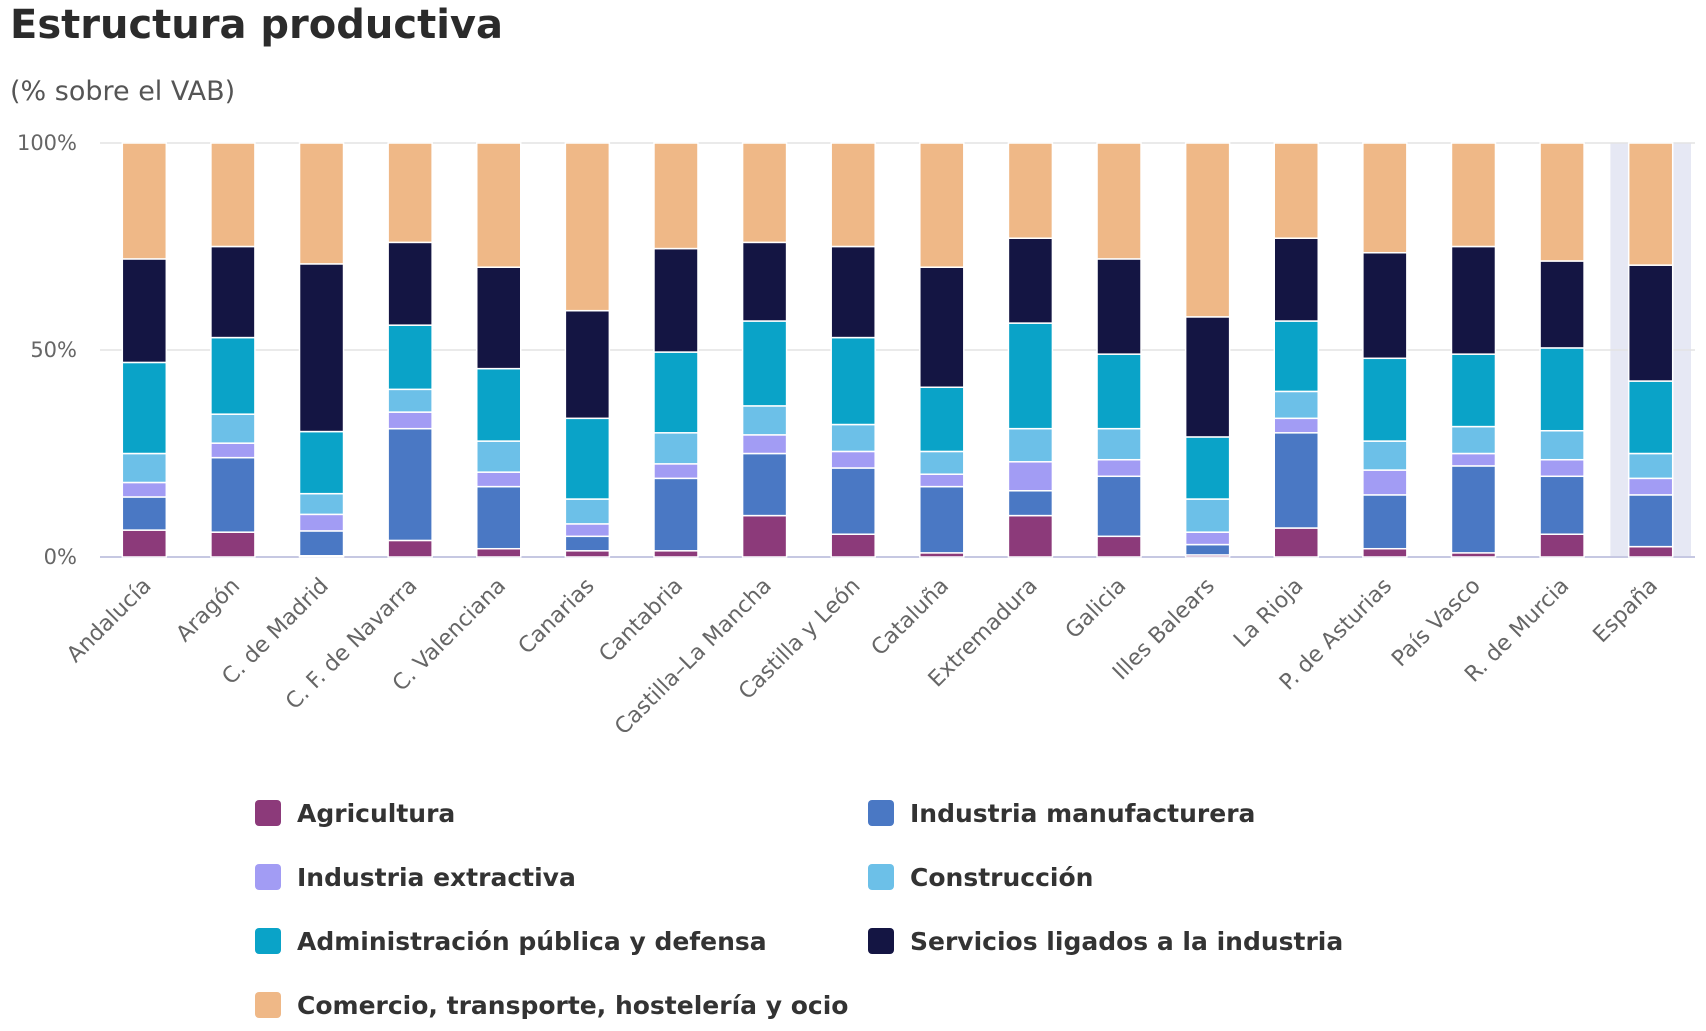 This screenshot has height=1031, width=1706. What do you see at coordinates (572, 1005) in the screenshot?
I see `legend-label: Comercio, transporte, hostelería y ocio` at bounding box center [572, 1005].